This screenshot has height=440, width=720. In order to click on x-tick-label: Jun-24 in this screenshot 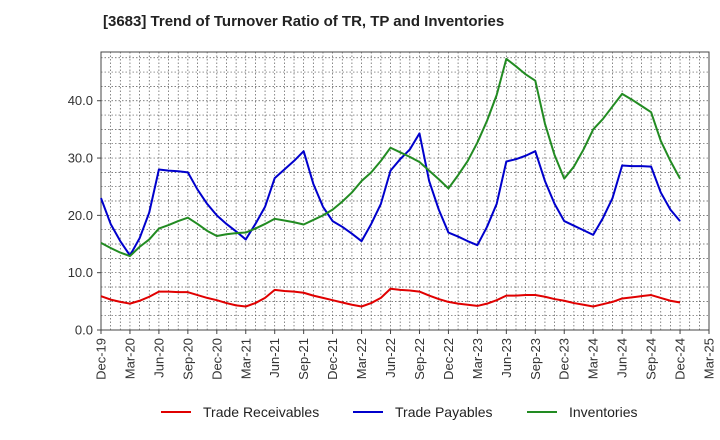, I will do `click(622, 358)`.